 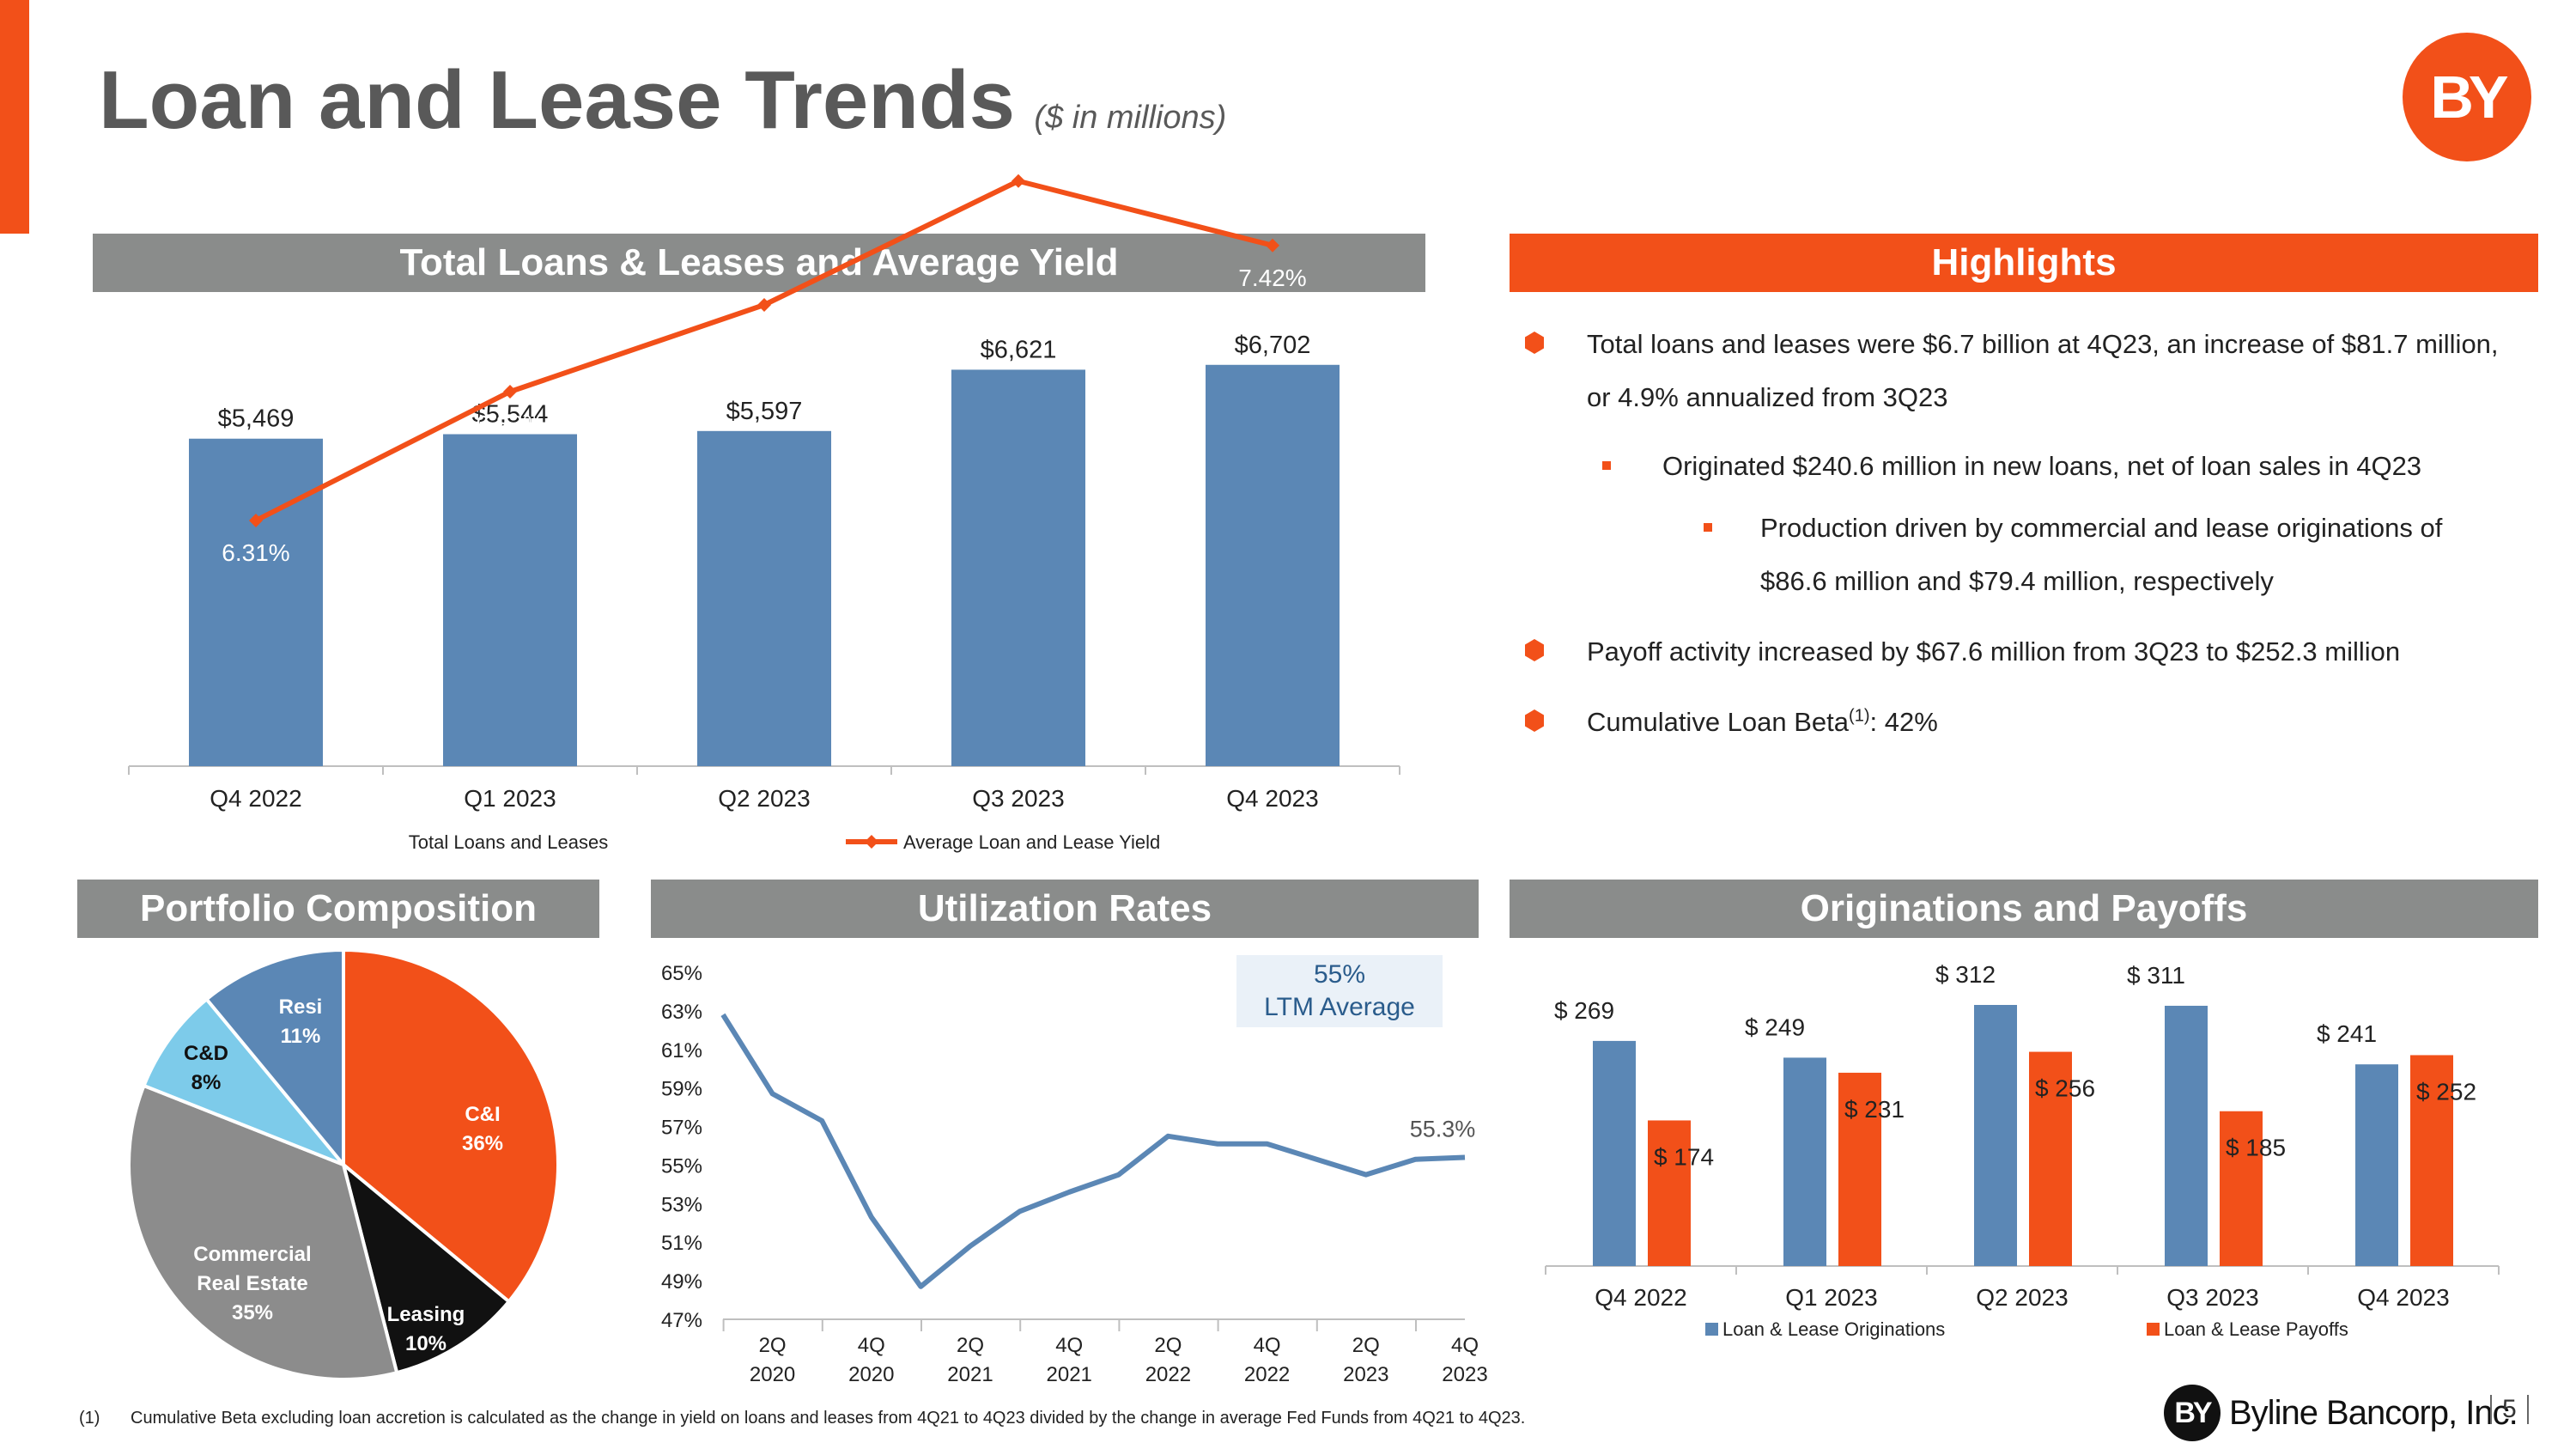 I want to click on y-tick-label: 57%, so click(x=682, y=1128).